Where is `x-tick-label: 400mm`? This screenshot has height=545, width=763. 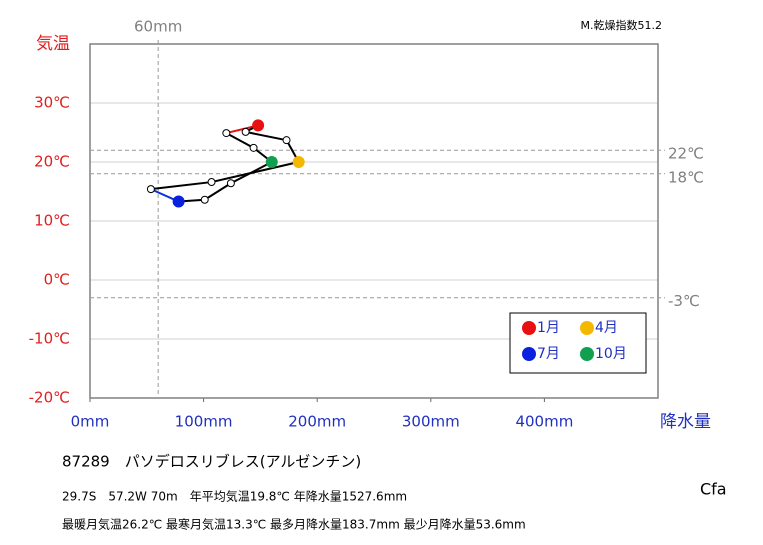 x-tick-label: 400mm is located at coordinates (544, 422).